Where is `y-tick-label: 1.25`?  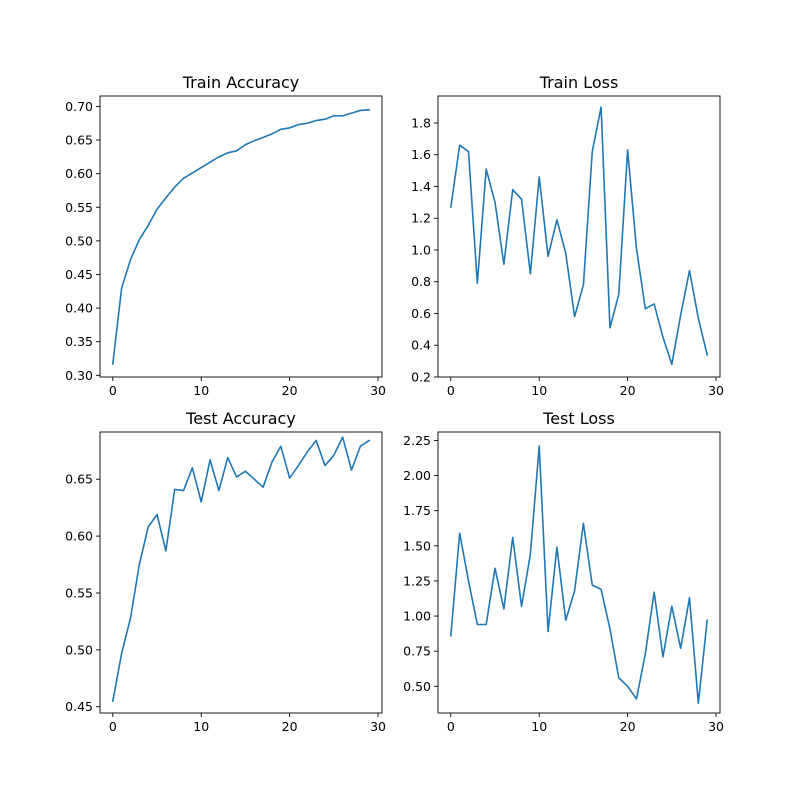
y-tick-label: 1.25 is located at coordinates (417, 580).